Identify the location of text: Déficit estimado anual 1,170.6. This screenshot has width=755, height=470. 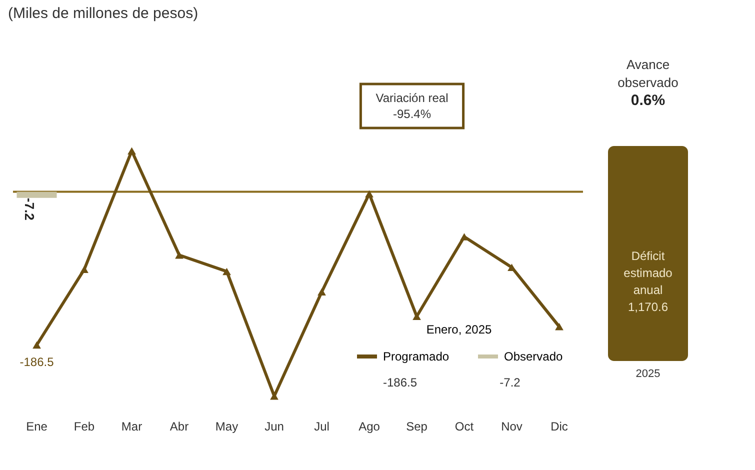
(648, 281).